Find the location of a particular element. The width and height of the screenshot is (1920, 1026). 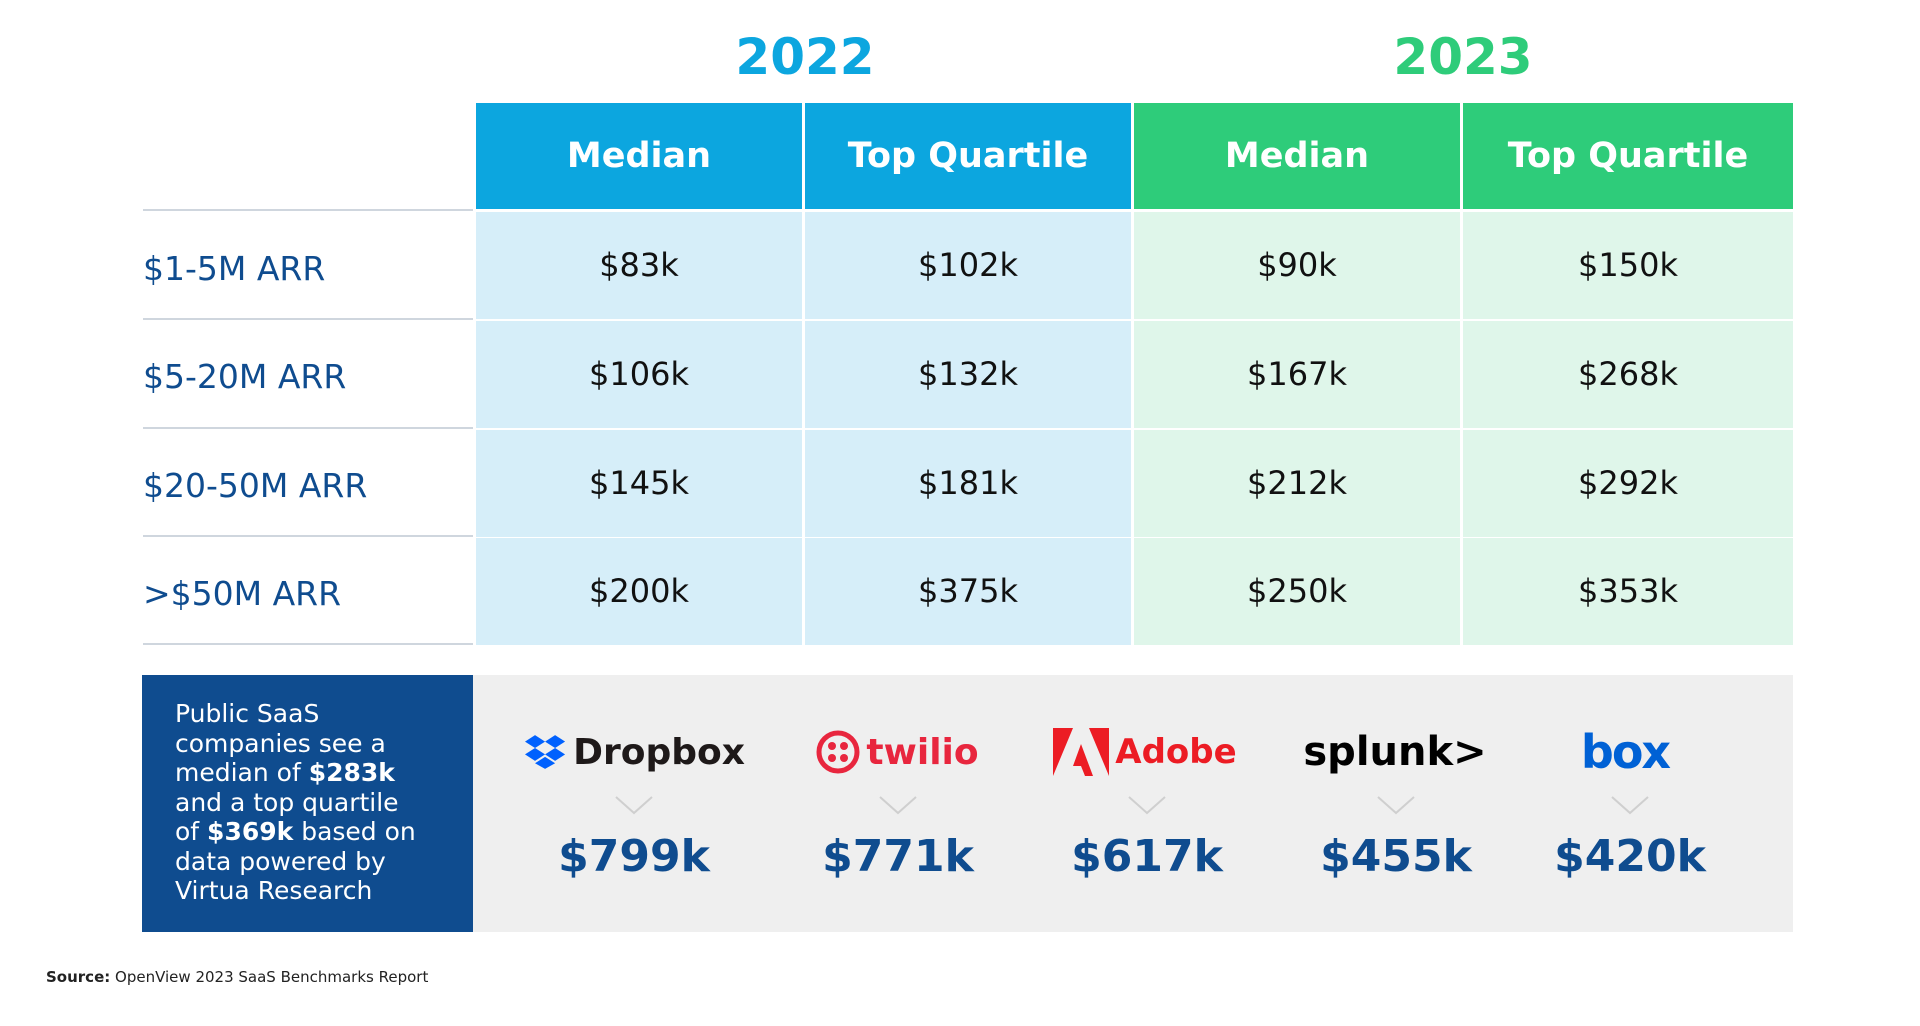

table-cell: $292k is located at coordinates (1628, 483).